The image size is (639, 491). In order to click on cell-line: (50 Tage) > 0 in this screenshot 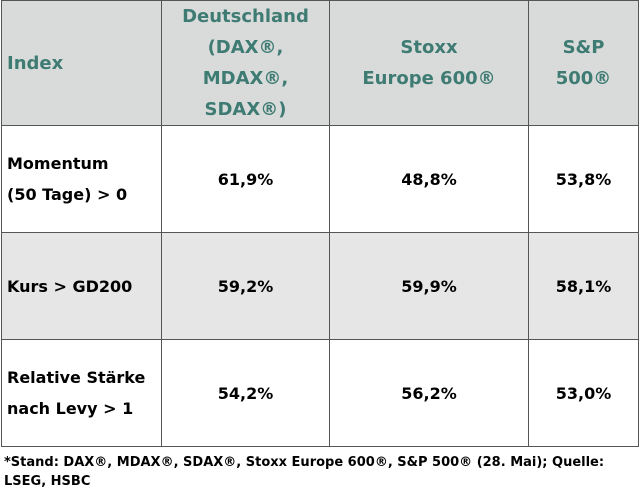, I will do `click(67, 194)`.